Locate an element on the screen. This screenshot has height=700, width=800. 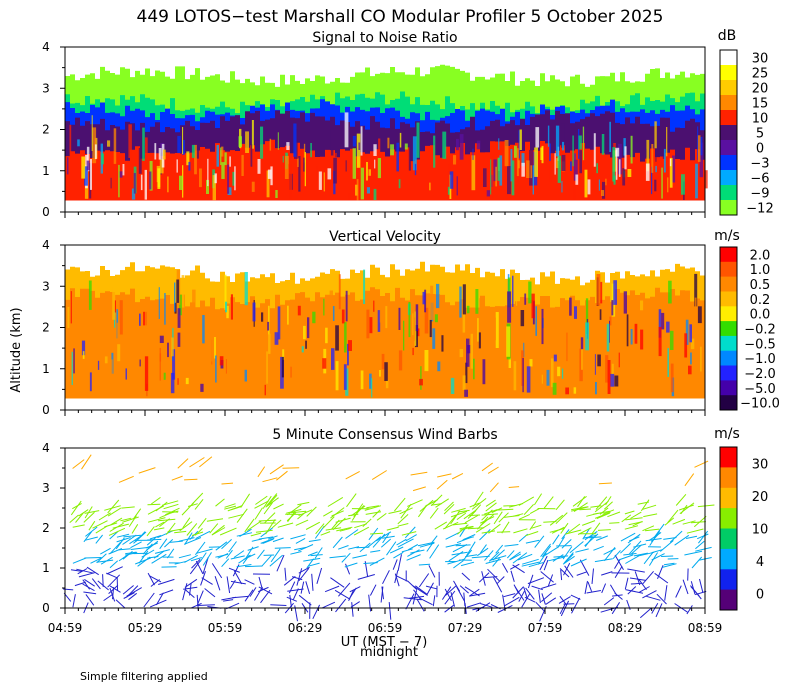
panel-title: 5 Minute Consensus Wind Barbs is located at coordinates (384, 435).